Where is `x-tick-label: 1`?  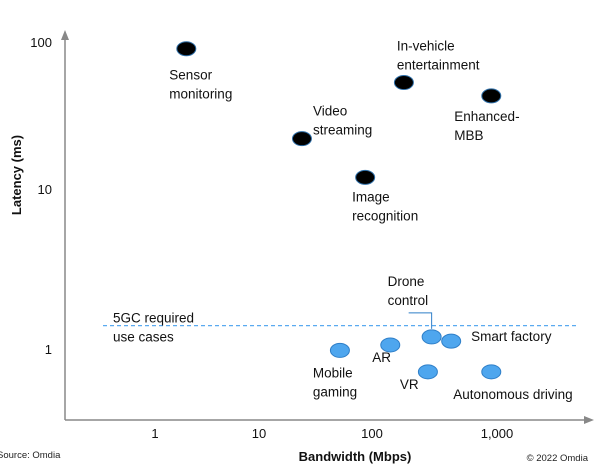 x-tick-label: 1 is located at coordinates (154, 433).